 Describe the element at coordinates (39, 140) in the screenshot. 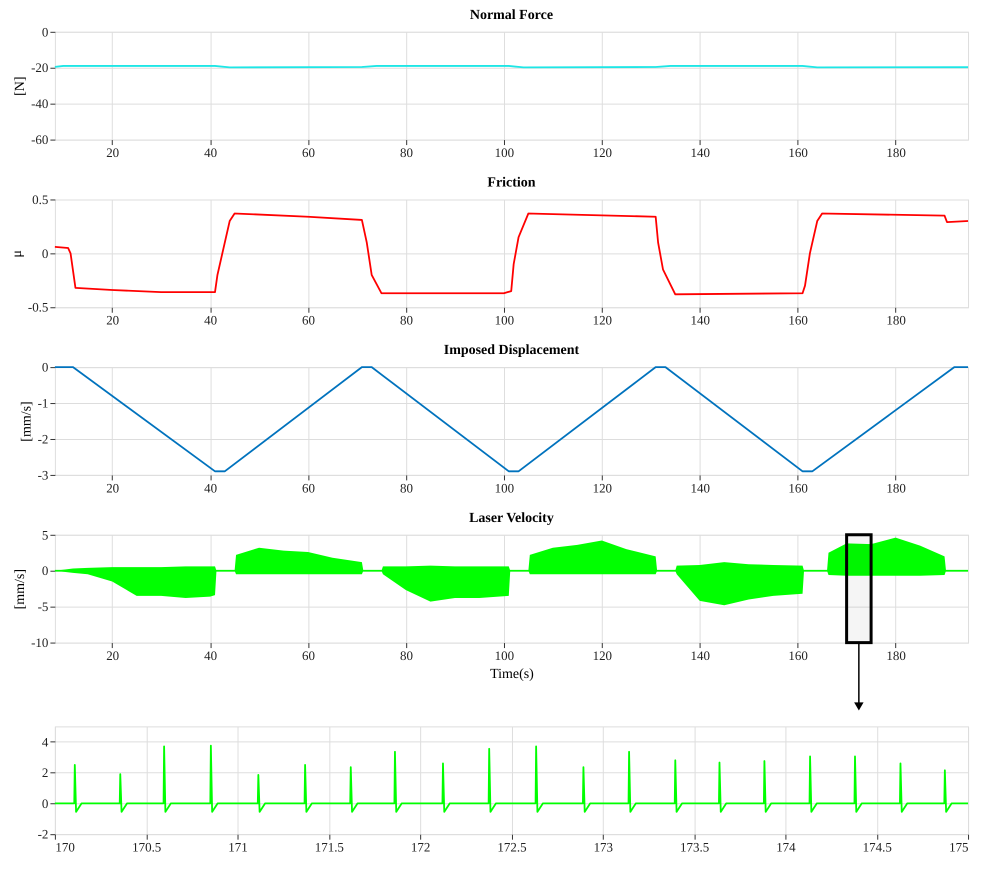

I see `y-tick-label: -60` at that location.